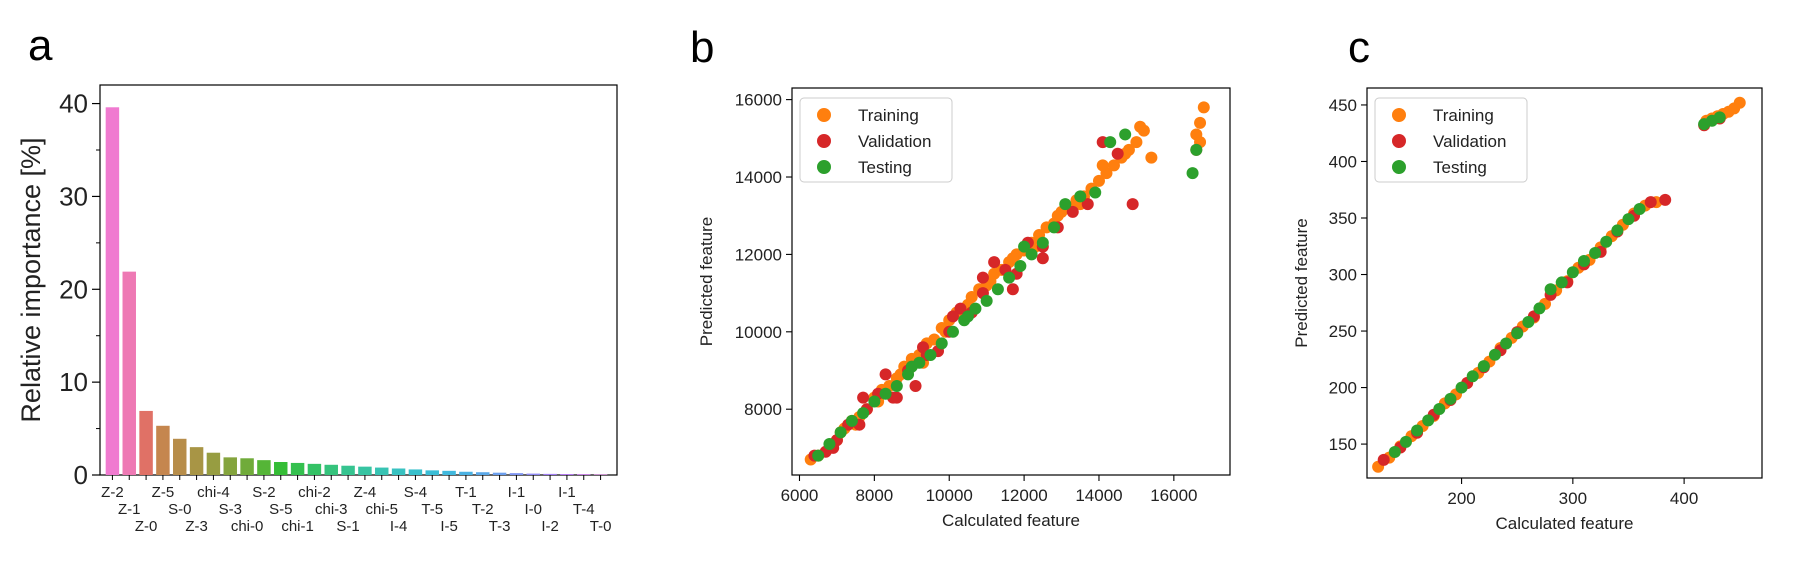 This screenshot has width=1807, height=567. I want to click on x-tick-label-a: S-3, so click(230, 509).